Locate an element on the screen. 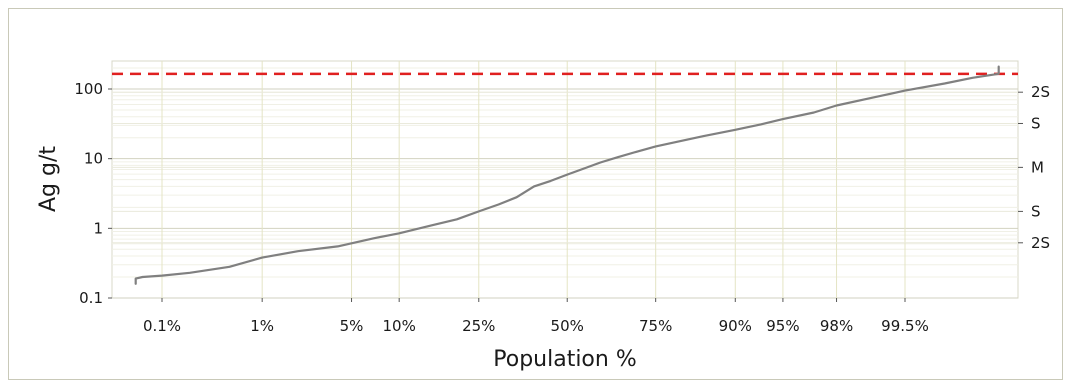  y-tick-labels: 0.1 1 10 100 is located at coordinates (88, 193).